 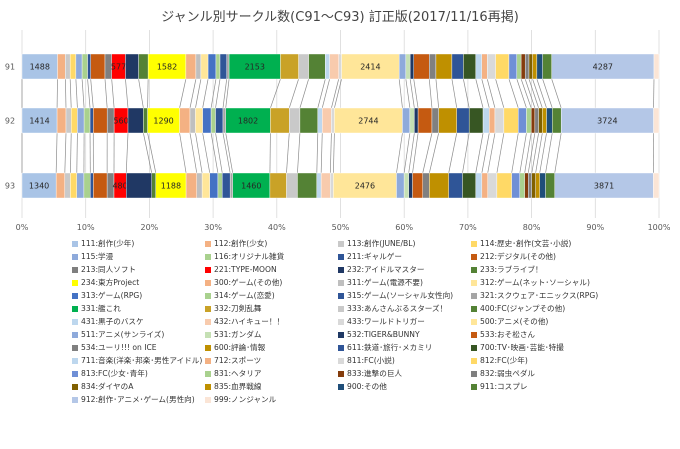 I want to click on data-label: 1582, so click(x=167, y=67).